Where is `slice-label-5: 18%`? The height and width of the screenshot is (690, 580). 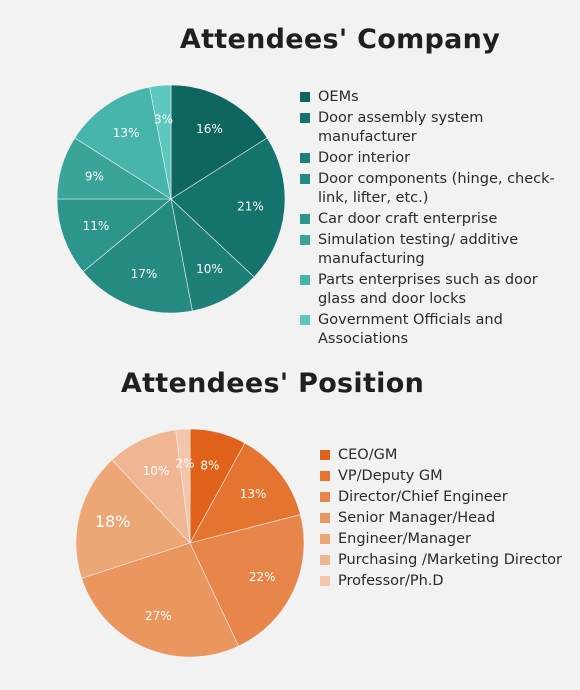 slice-label-5: 18% is located at coordinates (113, 521).